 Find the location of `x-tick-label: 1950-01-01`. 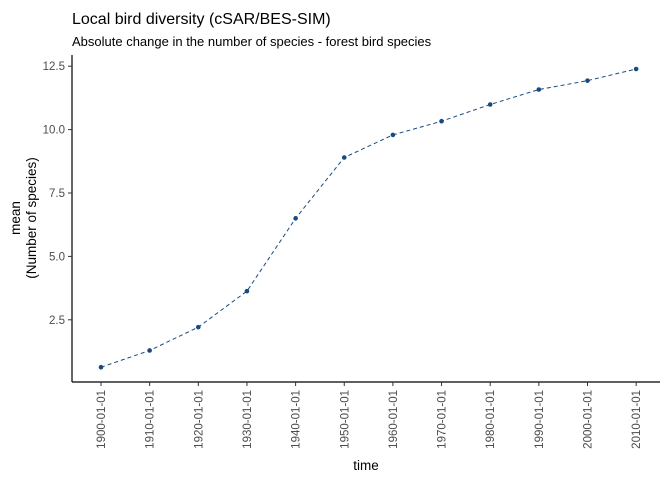

x-tick-label: 1950-01-01 is located at coordinates (345, 419).